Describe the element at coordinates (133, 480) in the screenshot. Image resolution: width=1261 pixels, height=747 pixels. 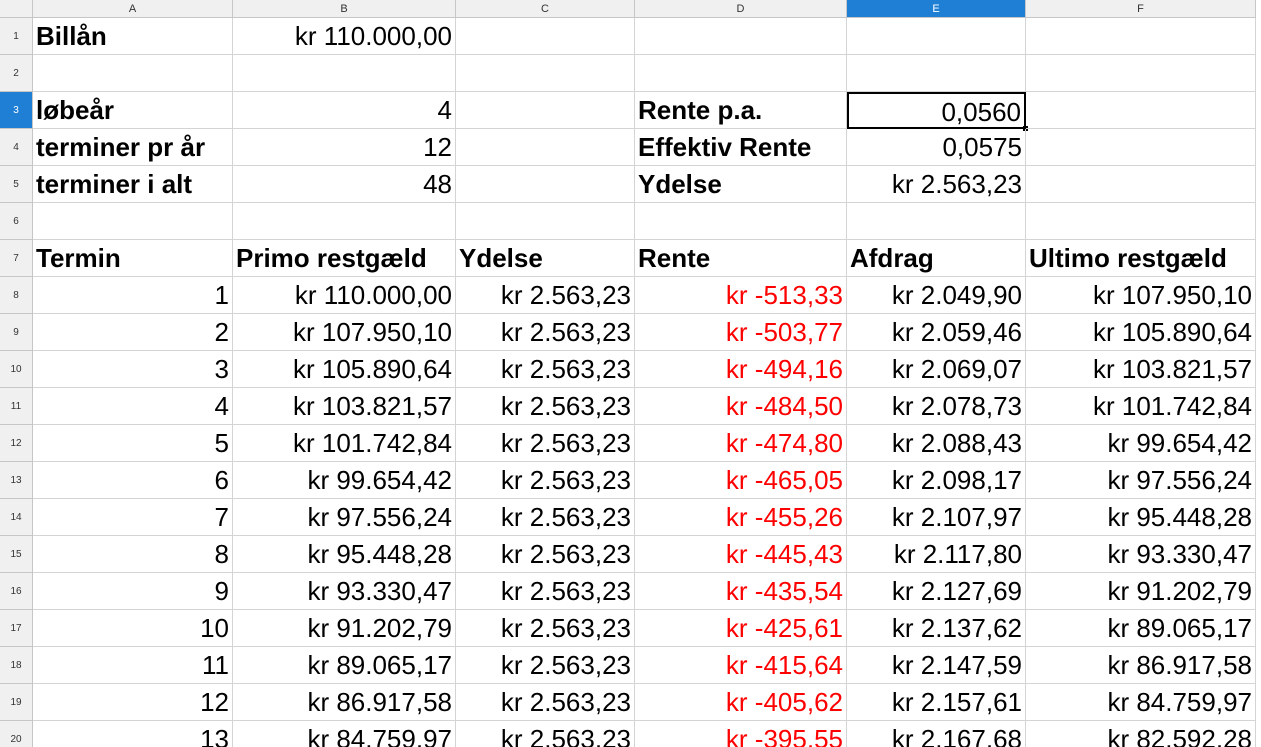
I see `cell-a13: 6` at that location.